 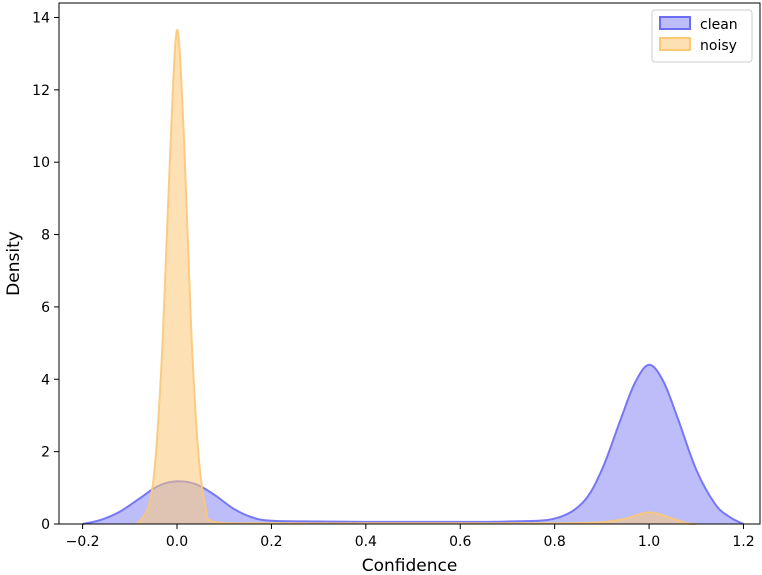 What do you see at coordinates (45, 236) in the screenshot?
I see `y-tick-label: 8` at bounding box center [45, 236].